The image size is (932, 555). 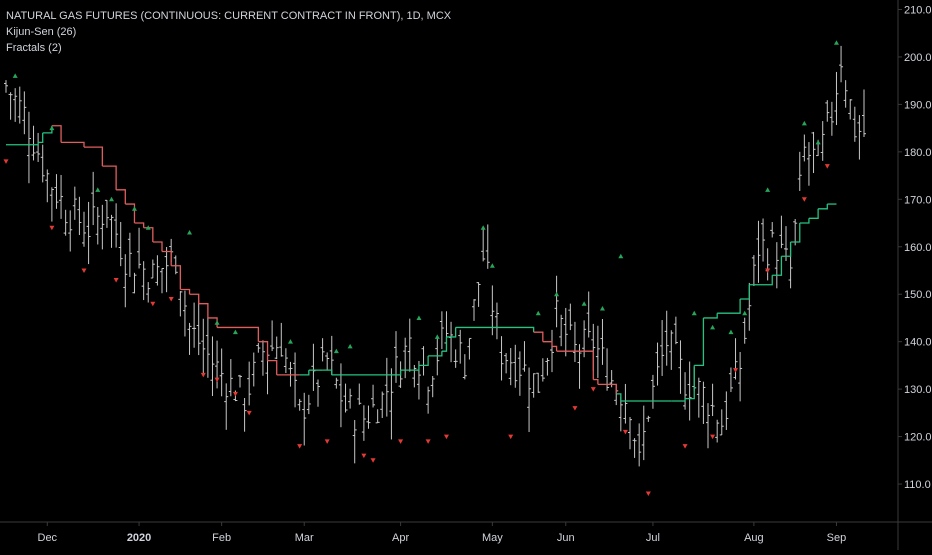 What do you see at coordinates (754, 538) in the screenshot?
I see `x-tick-label: Aug` at bounding box center [754, 538].